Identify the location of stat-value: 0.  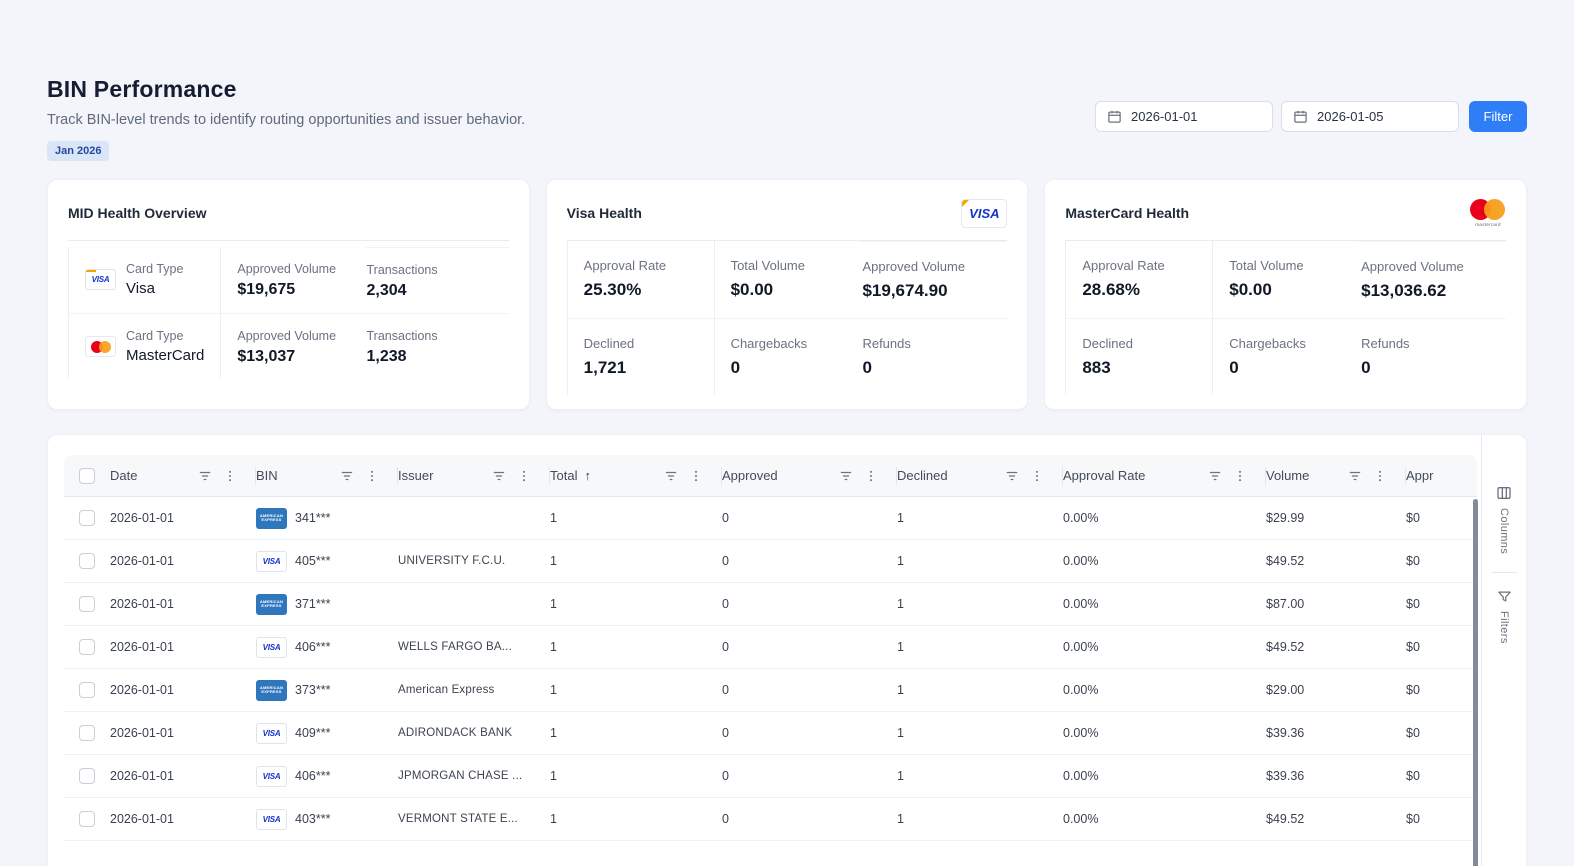
(1234, 367).